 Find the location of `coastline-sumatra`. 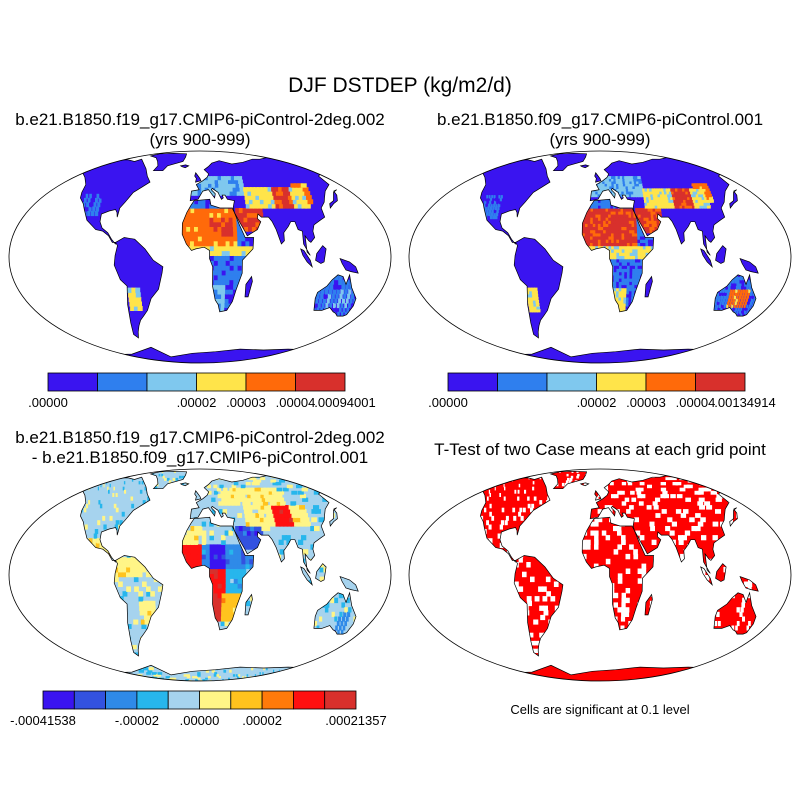

coastline-sumatra is located at coordinates (706, 576).